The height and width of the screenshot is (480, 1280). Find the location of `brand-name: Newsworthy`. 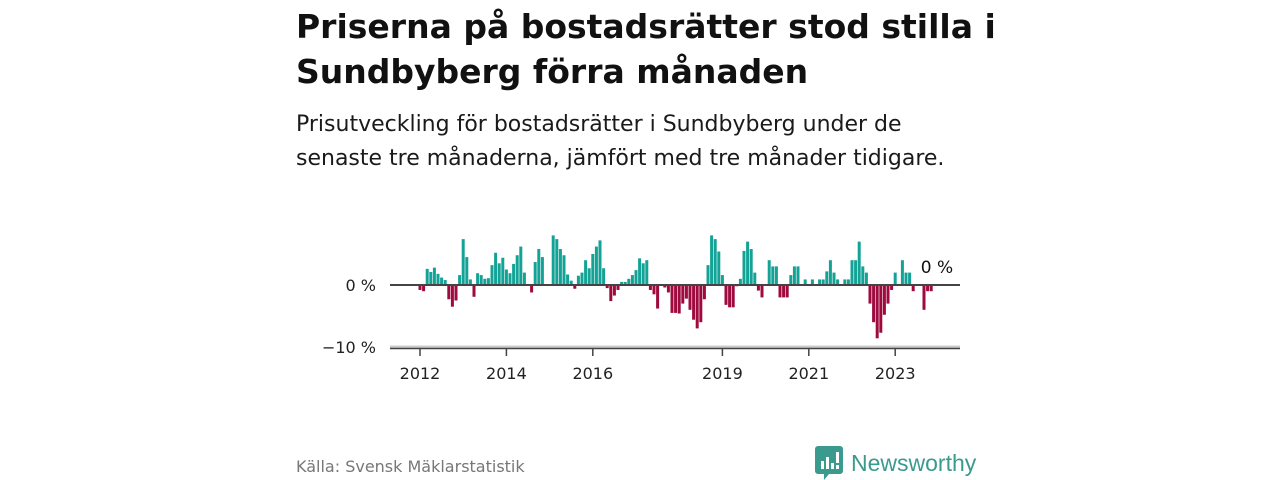

brand-name: Newsworthy is located at coordinates (914, 462).